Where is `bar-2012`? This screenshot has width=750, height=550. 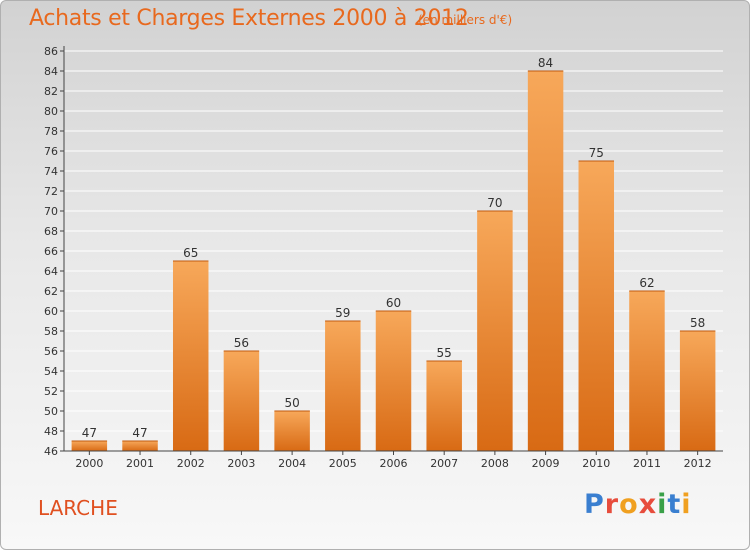
bar-2012 is located at coordinates (697, 391).